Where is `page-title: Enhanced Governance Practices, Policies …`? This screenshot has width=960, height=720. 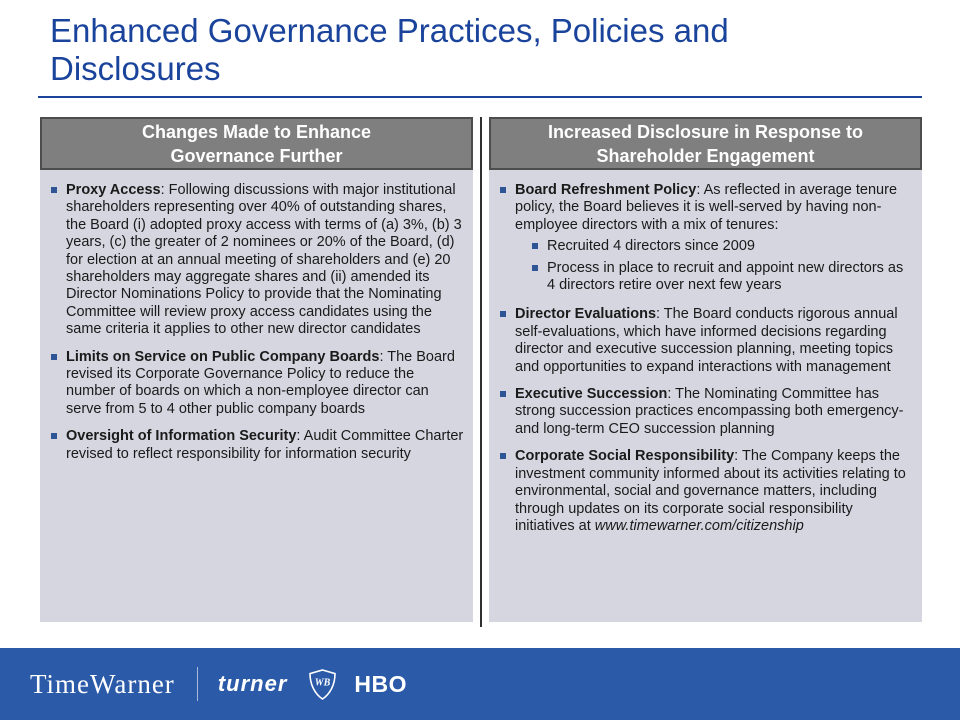 page-title: Enhanced Governance Practices, Policies … is located at coordinates (389, 49).